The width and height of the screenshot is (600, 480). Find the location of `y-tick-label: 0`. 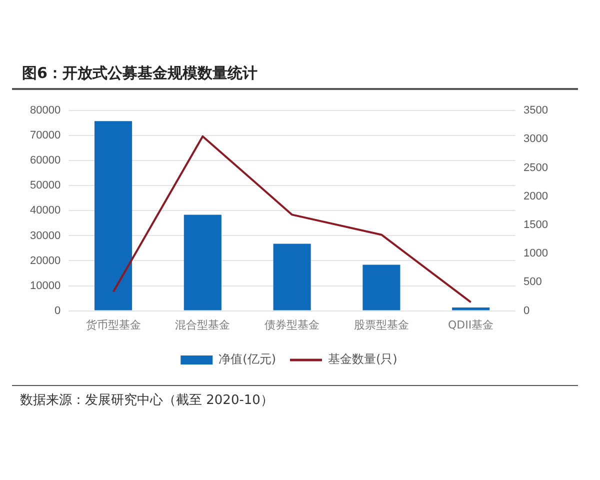

y-tick-label: 0 is located at coordinates (57, 310).